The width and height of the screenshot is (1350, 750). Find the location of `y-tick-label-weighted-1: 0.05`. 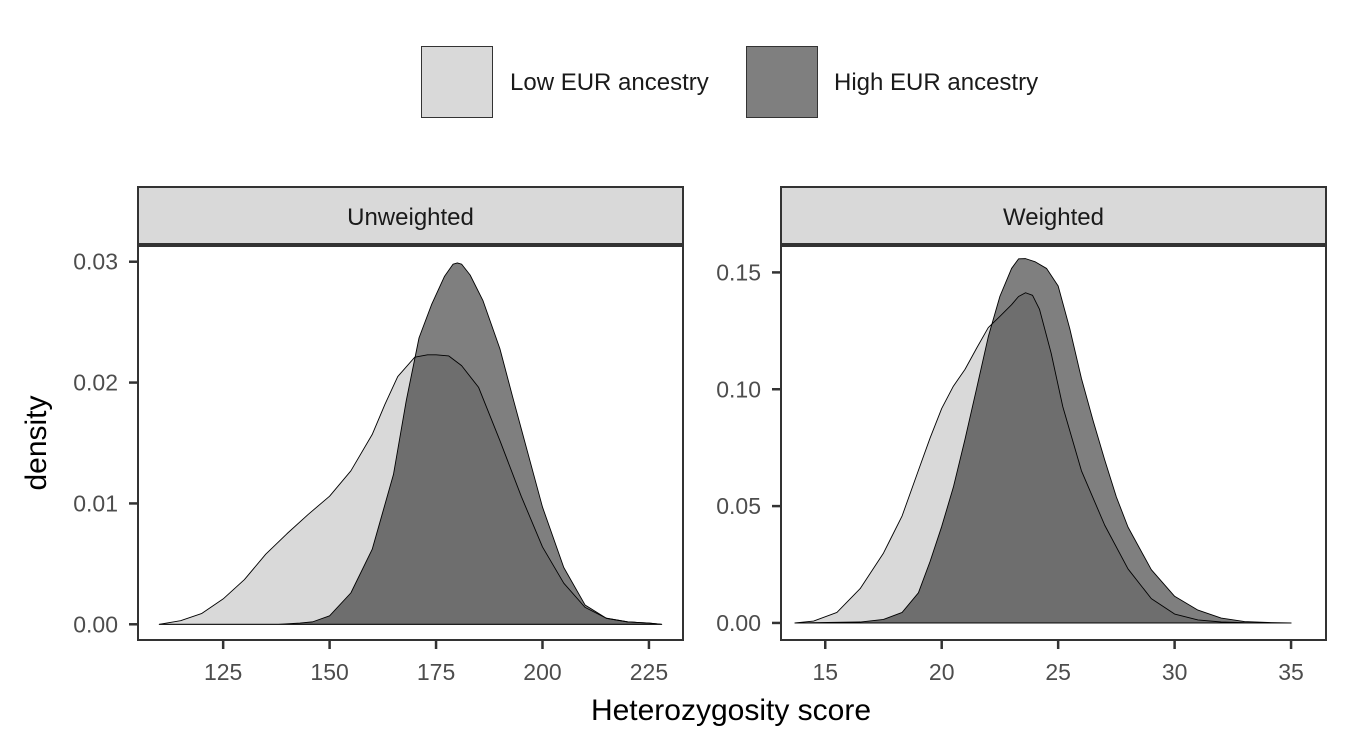

y-tick-label-weighted-1: 0.05 is located at coordinates (738, 506).